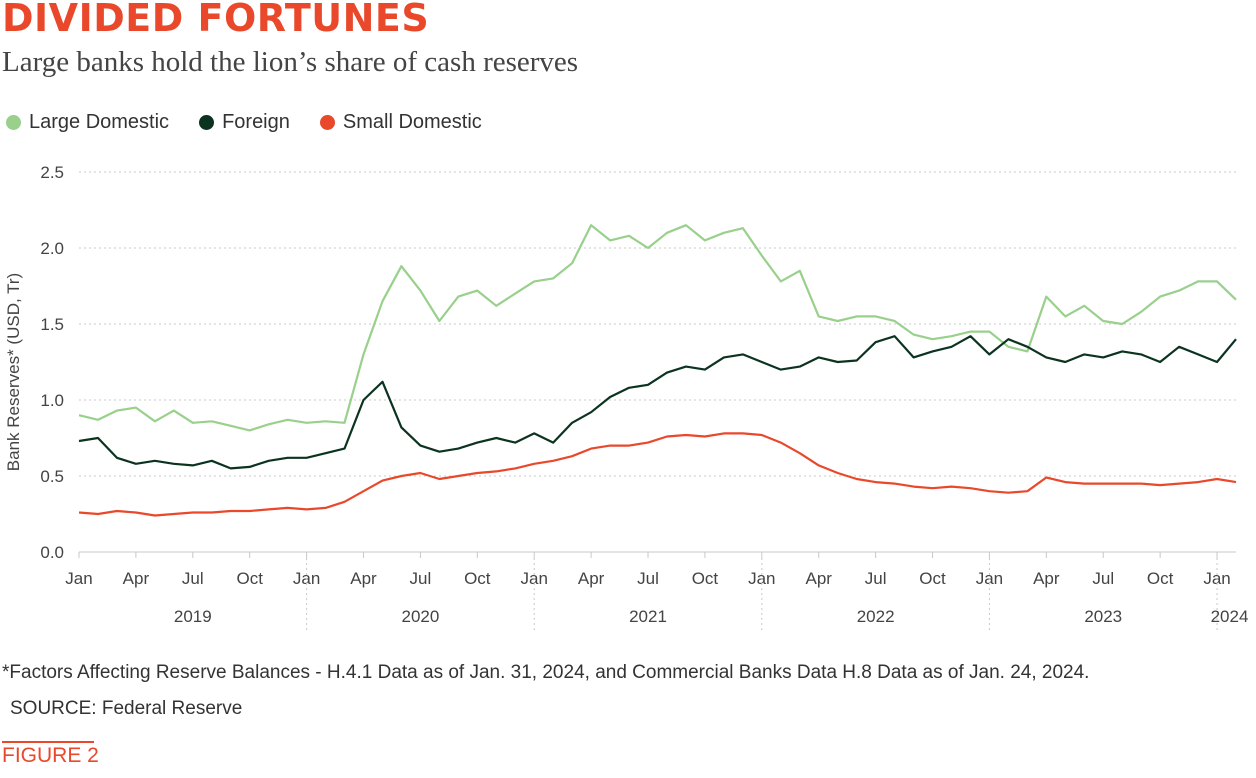 The width and height of the screenshot is (1256, 778). Describe the element at coordinates (52, 400) in the screenshot. I see `y-tick-label: 1.0` at that location.